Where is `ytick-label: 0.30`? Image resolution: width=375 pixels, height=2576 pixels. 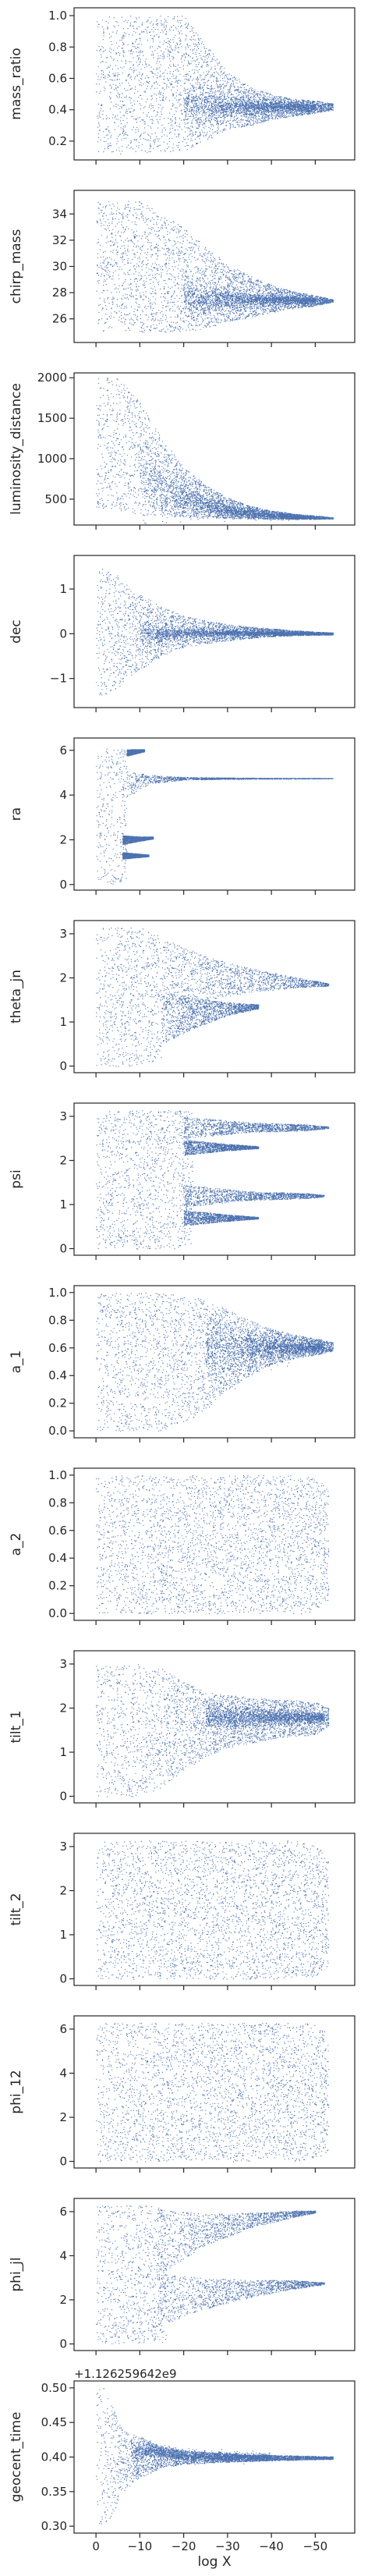 ytick-label: 0.30 is located at coordinates (54, 2526).